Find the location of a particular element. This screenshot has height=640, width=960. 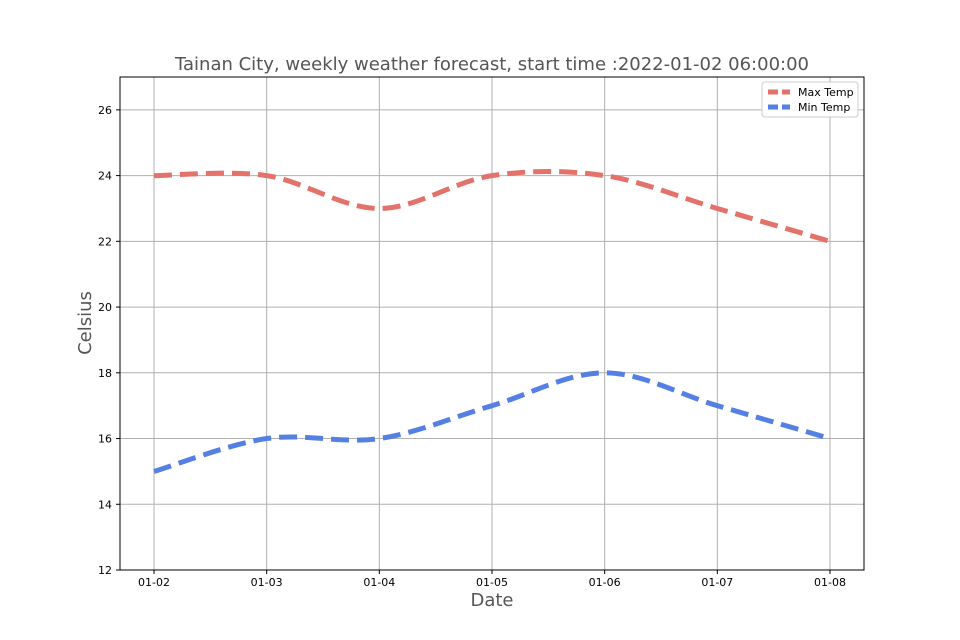

series-line-min-temp is located at coordinates (492, 422).